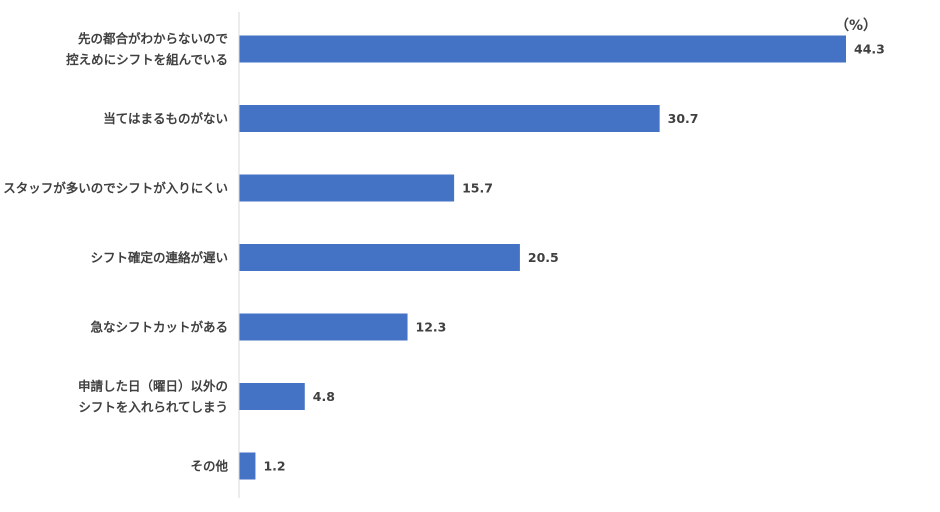 This screenshot has height=512, width=940. Describe the element at coordinates (274, 466) in the screenshot. I see `value-label-7: 1.2` at that location.